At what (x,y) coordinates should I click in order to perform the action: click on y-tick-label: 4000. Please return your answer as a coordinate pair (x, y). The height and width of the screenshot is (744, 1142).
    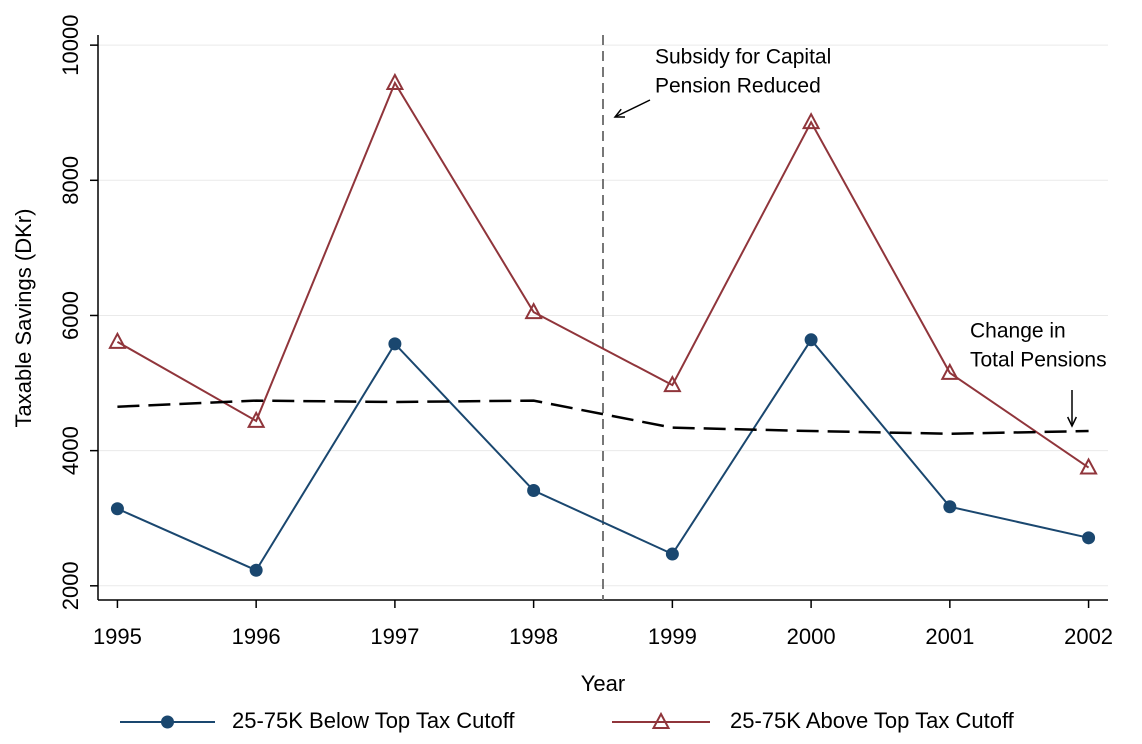
    Looking at the image, I should click on (70, 450).